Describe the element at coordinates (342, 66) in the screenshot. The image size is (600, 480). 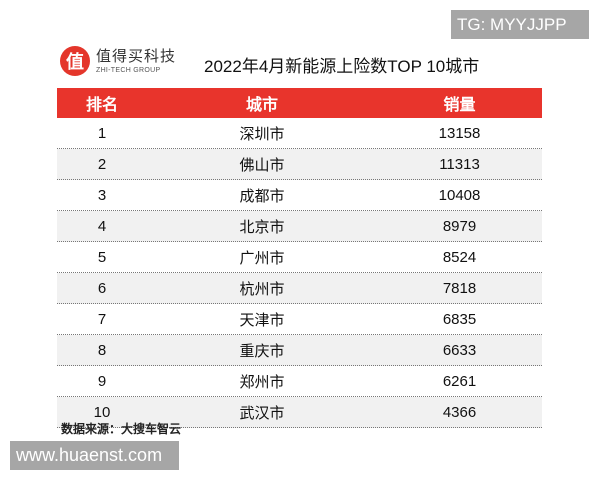
I see `page-title: 2022年4月新能源上险数TOP 10城市` at that location.